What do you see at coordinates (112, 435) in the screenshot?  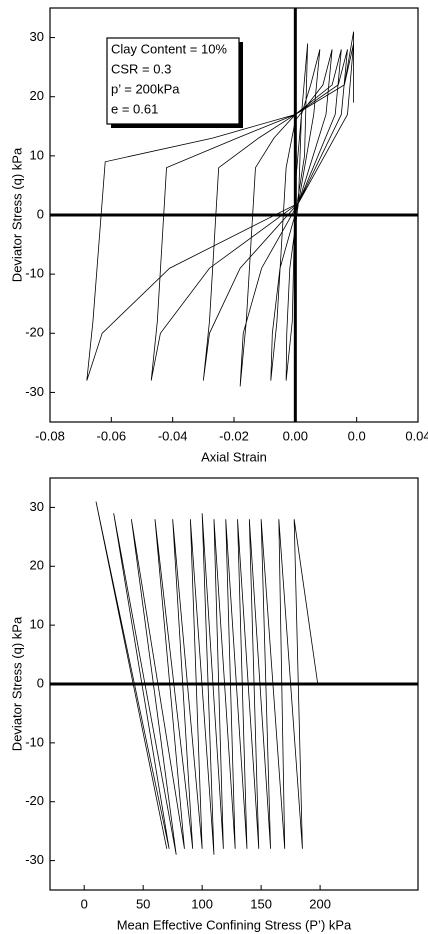 I see `x-tick-label: -0.06` at bounding box center [112, 435].